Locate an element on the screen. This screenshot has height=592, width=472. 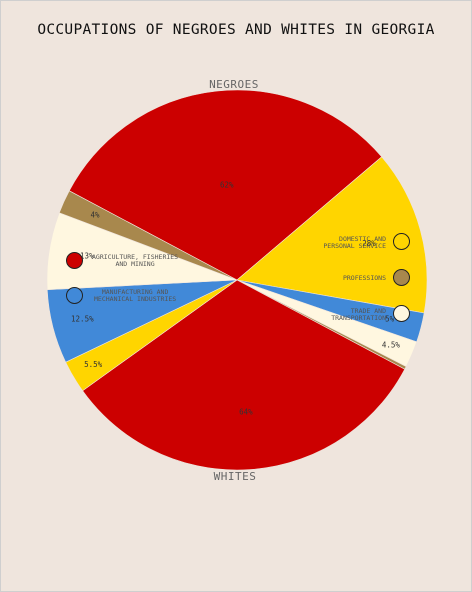
slice-label-whites-manufacturing-and-mechanical-industries: 12.5% is located at coordinates (82, 318).